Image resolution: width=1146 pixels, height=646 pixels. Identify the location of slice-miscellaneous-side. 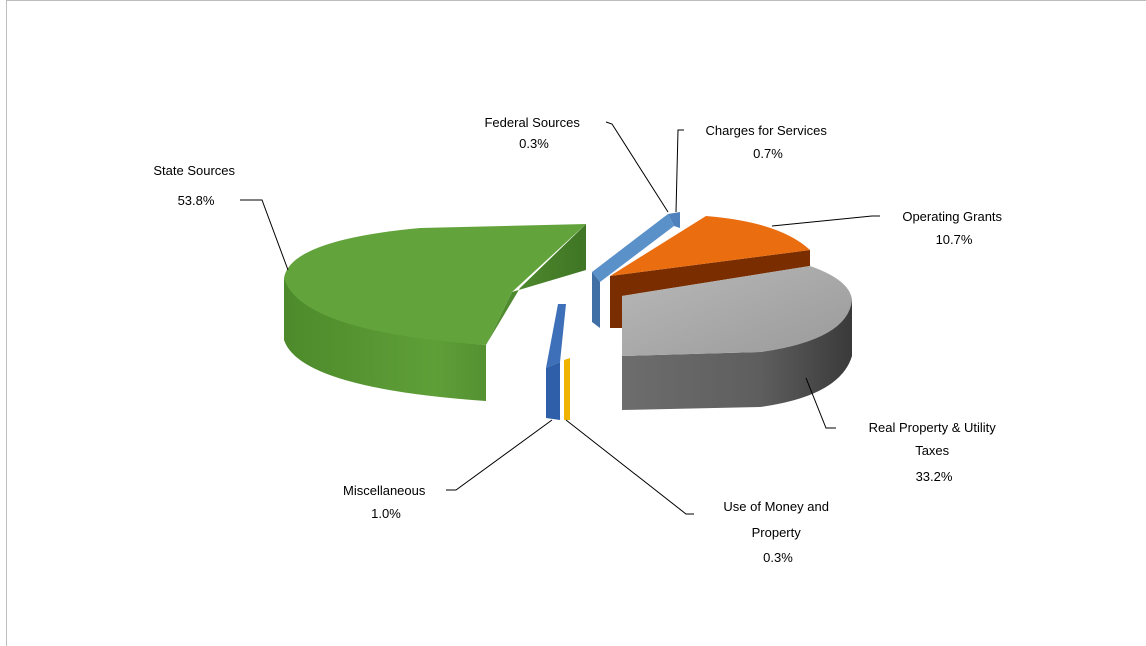
(553, 391).